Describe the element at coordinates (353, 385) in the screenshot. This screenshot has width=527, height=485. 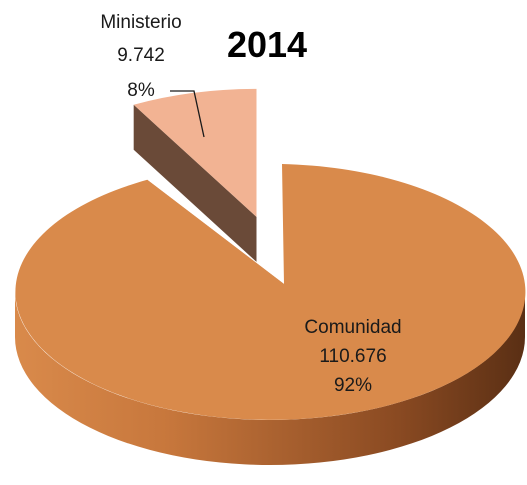
I see `slice-label-comunidad-percent: 92%` at that location.